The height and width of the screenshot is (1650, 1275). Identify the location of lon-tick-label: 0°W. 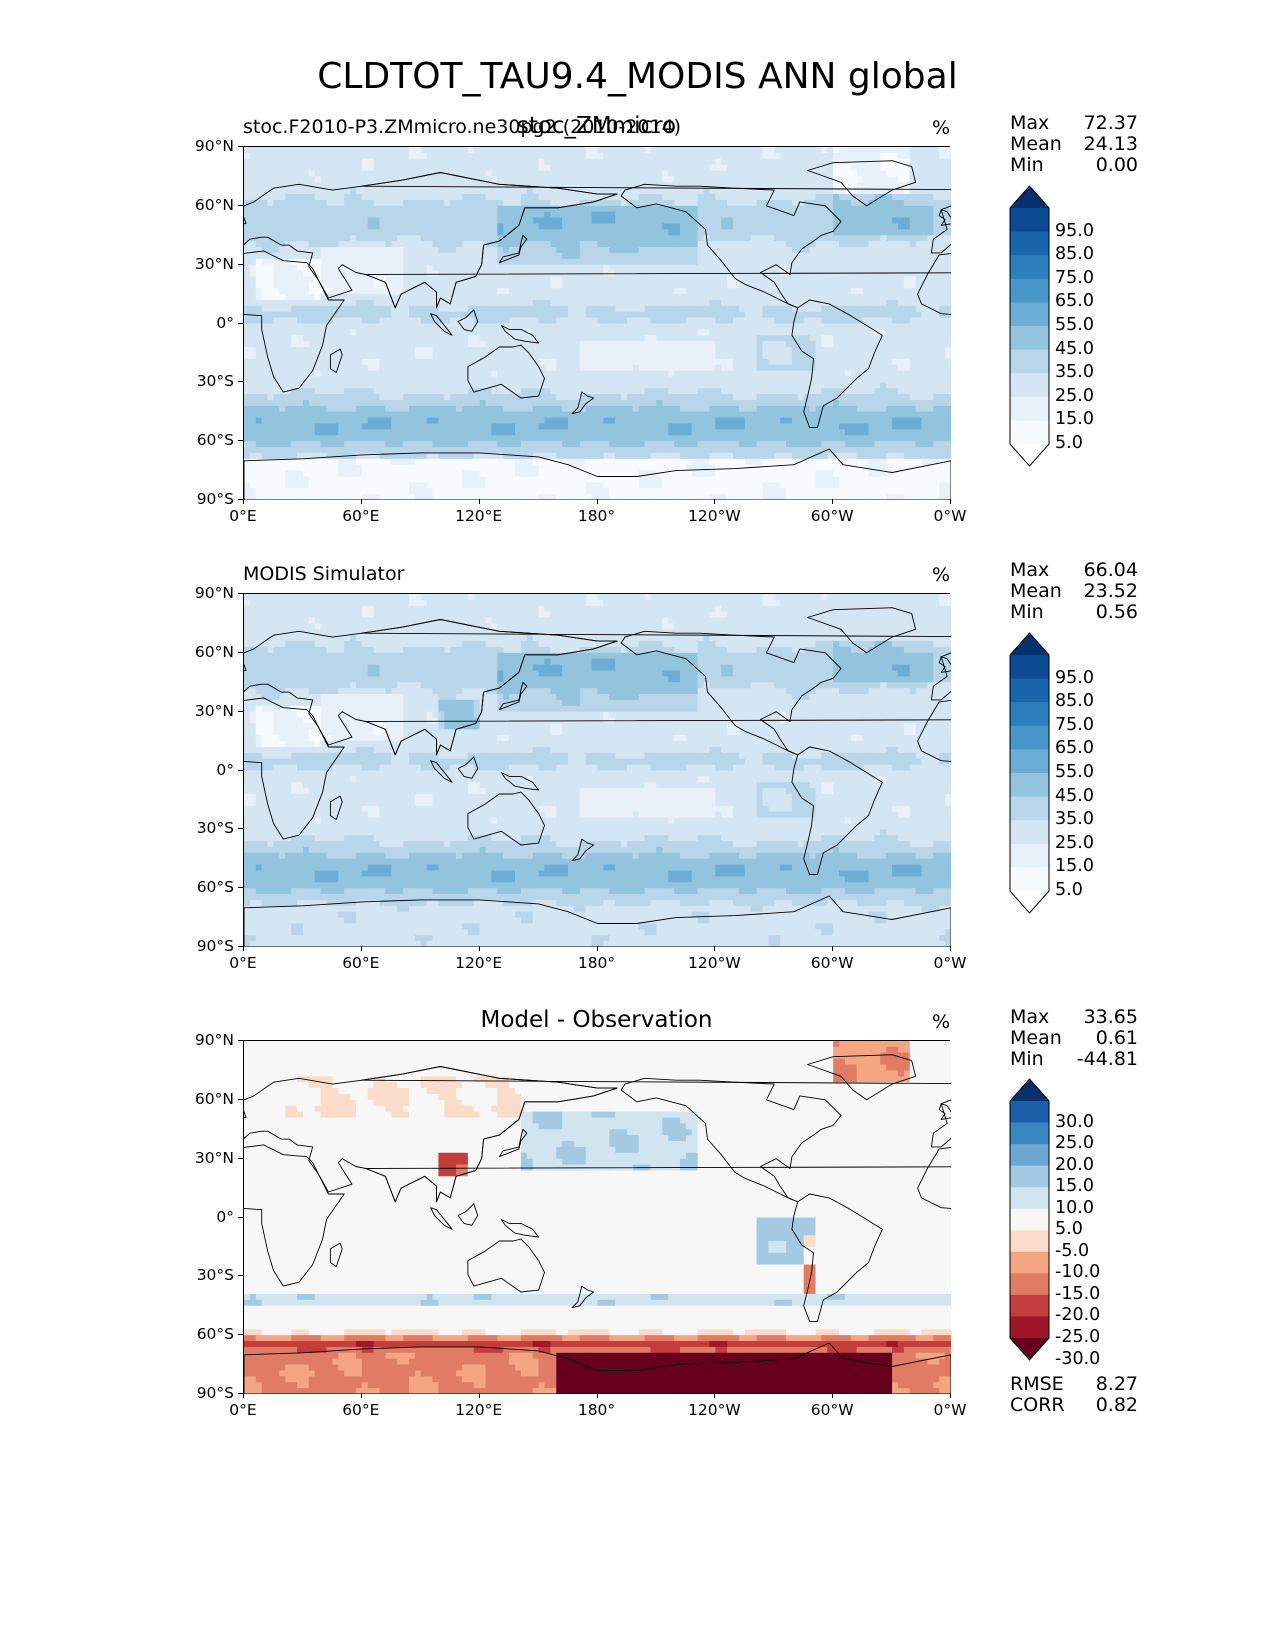
(950, 963).